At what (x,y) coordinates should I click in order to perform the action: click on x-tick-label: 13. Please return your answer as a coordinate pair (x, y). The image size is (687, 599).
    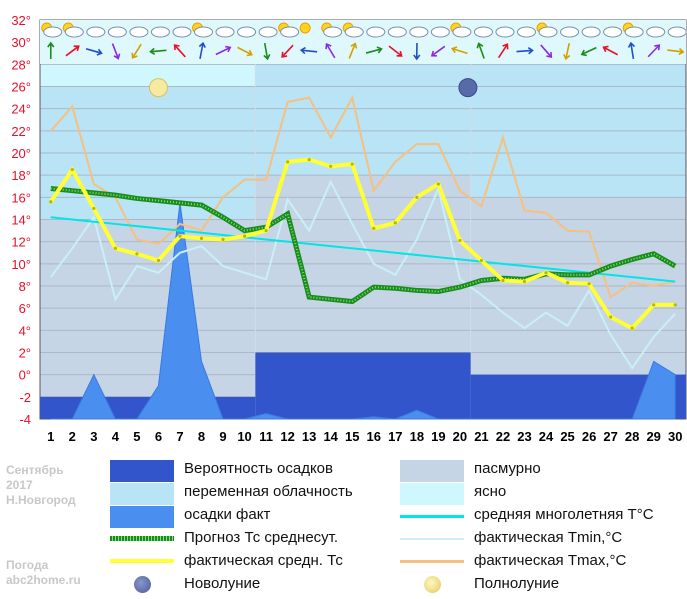
    Looking at the image, I should click on (309, 436).